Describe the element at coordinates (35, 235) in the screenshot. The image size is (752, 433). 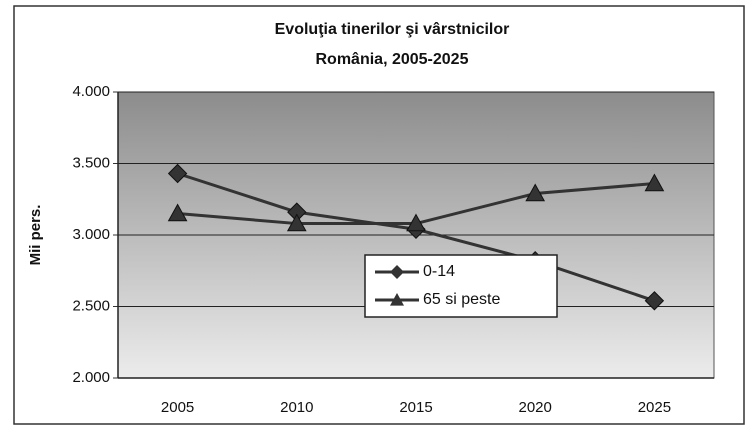
I see `y-axis-label: Mii pers.` at that location.